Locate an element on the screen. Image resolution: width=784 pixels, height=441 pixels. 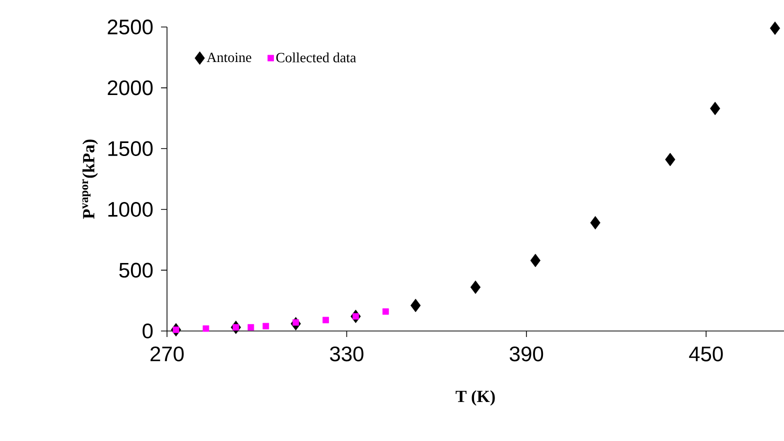
legend-label: Antoine is located at coordinates (229, 57).